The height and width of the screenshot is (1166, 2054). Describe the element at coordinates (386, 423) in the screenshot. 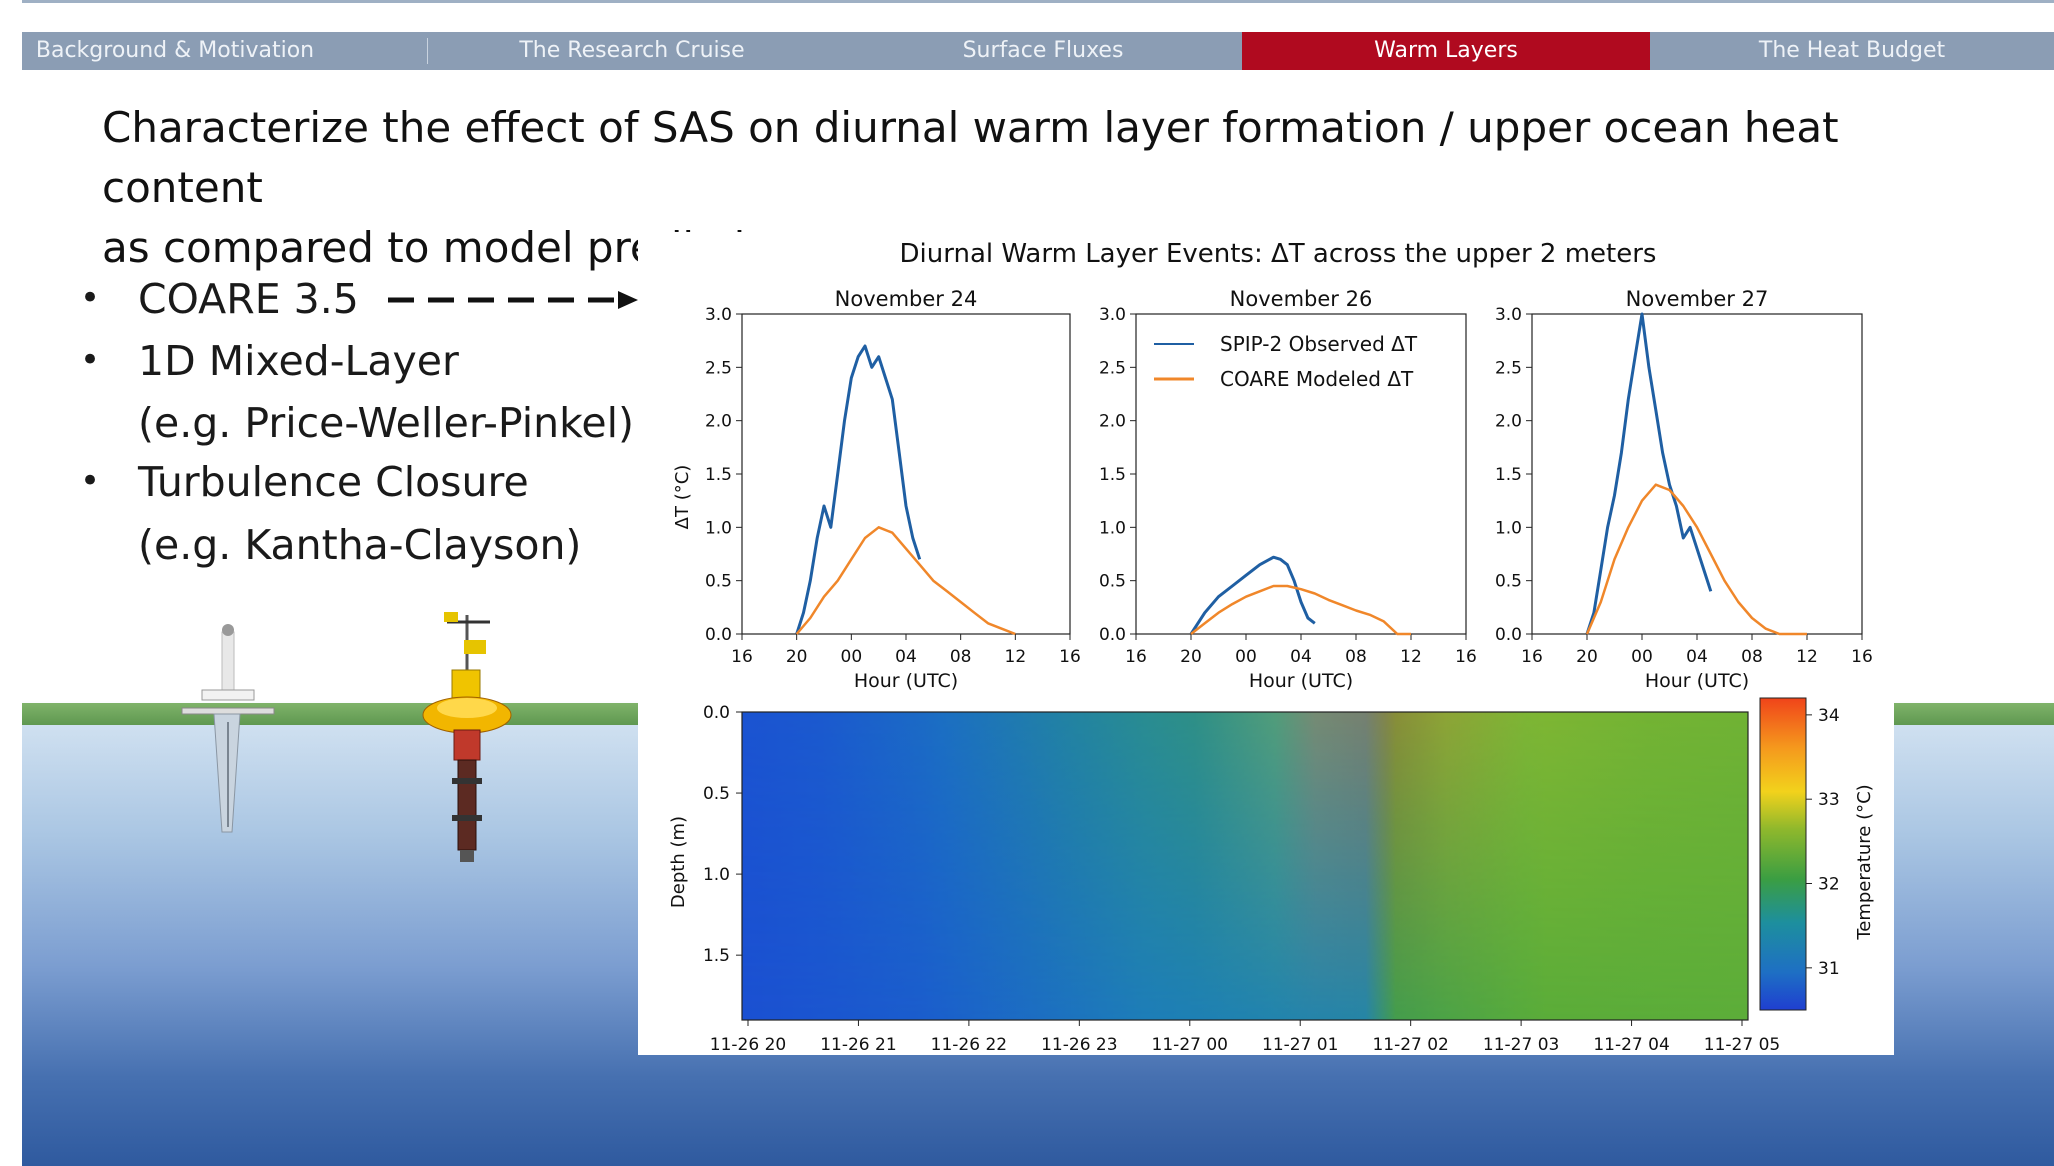

I see `bullet-mixed-layer-example: (e.g. Price-Weller-Pinkel)` at that location.